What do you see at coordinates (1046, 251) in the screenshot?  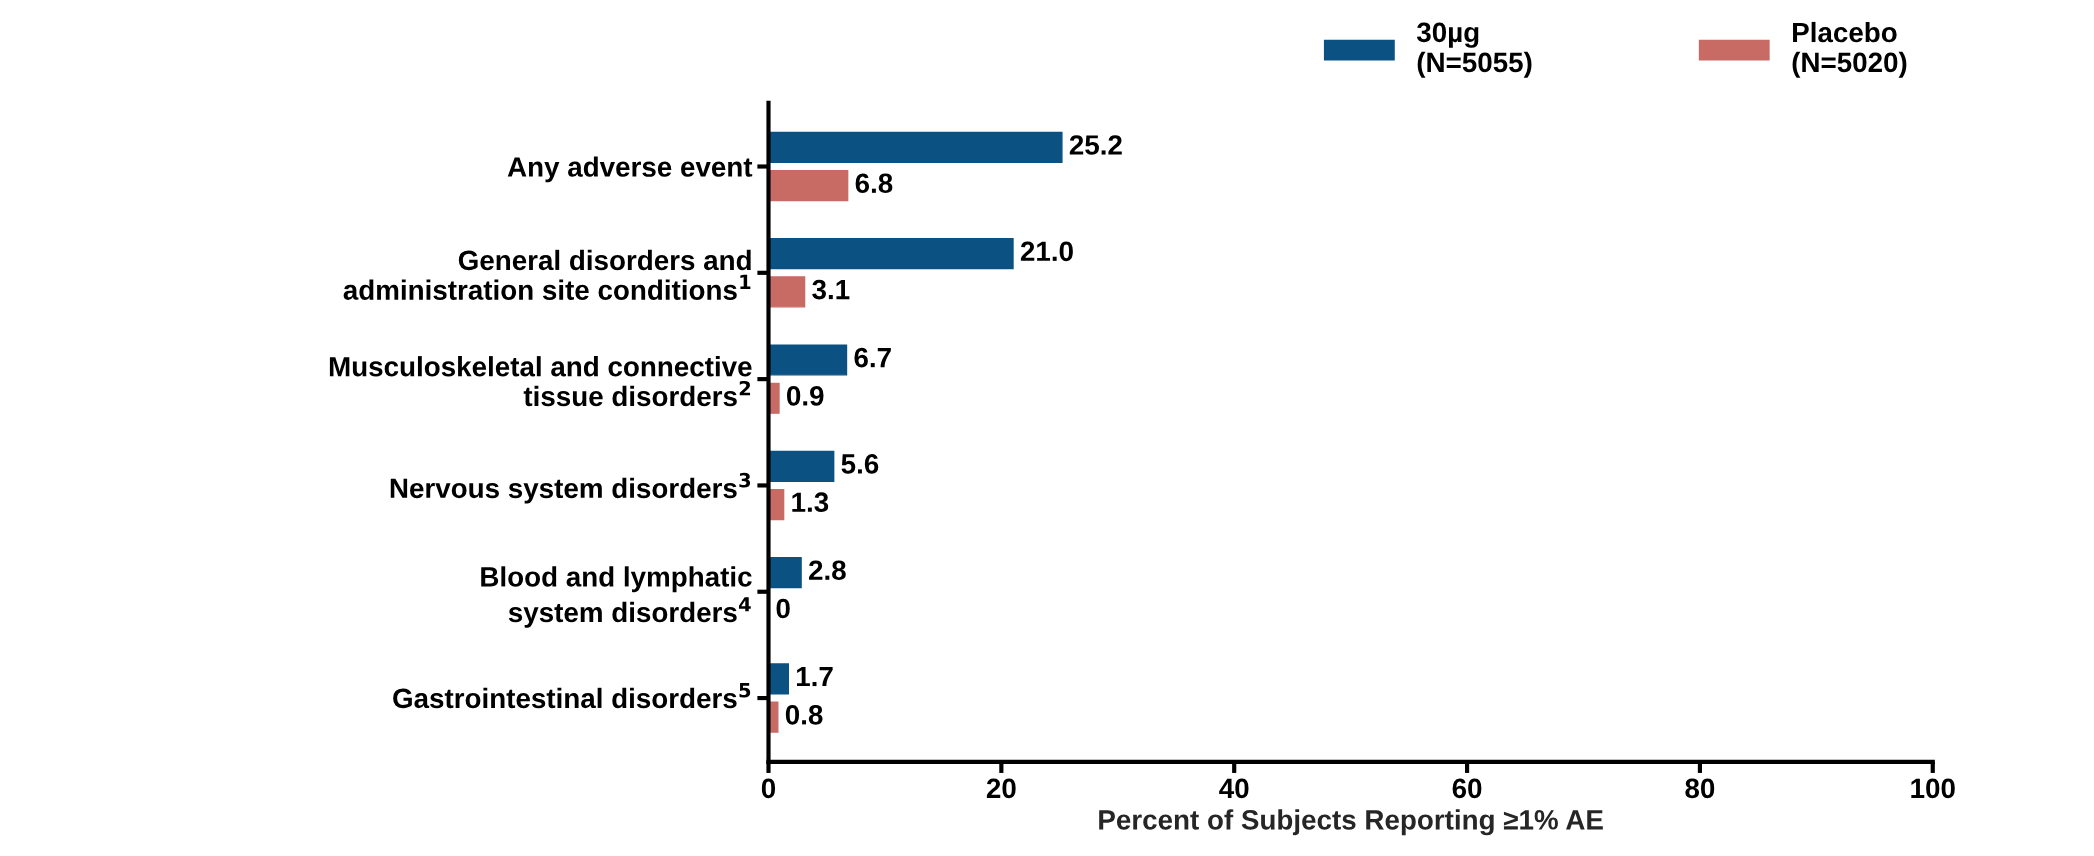 I see `data-label: 21.0` at bounding box center [1046, 251].